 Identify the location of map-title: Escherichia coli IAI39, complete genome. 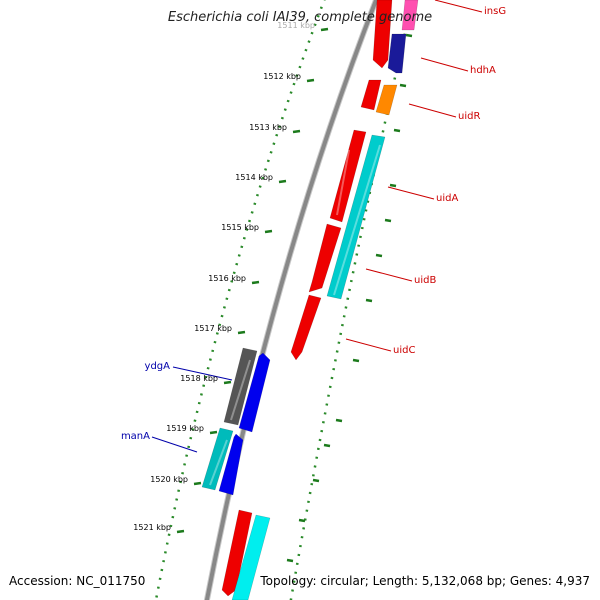
(300, 17).